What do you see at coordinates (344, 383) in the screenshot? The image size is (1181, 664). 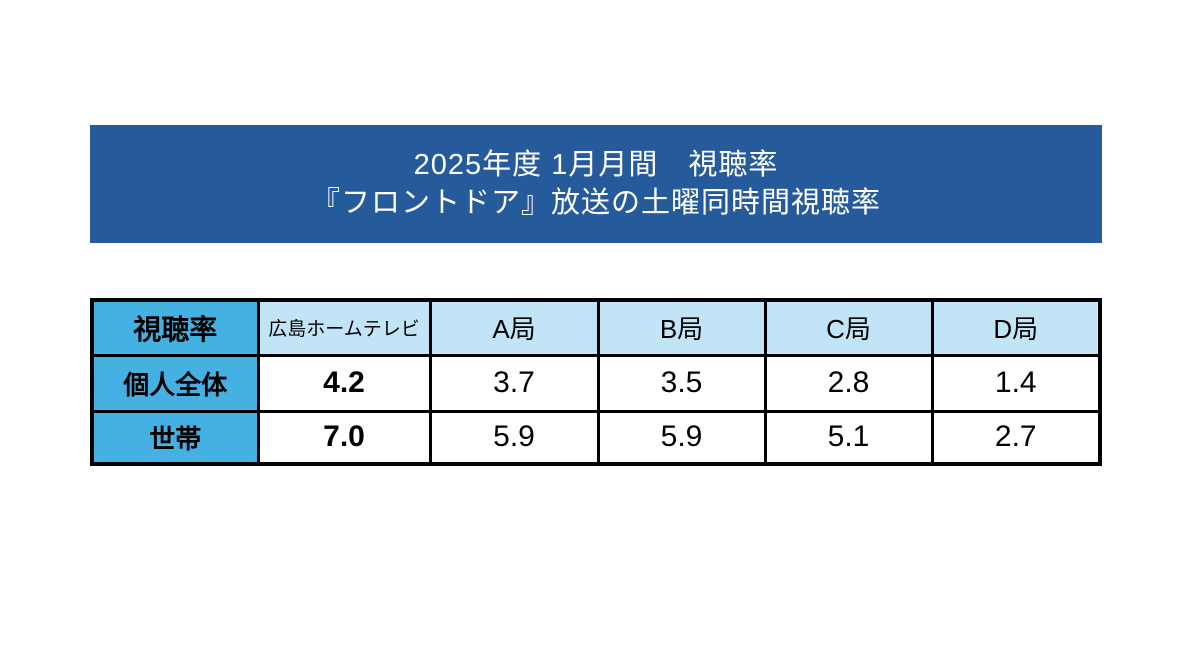 I see `cell-individual-home-tv: 4.2` at bounding box center [344, 383].